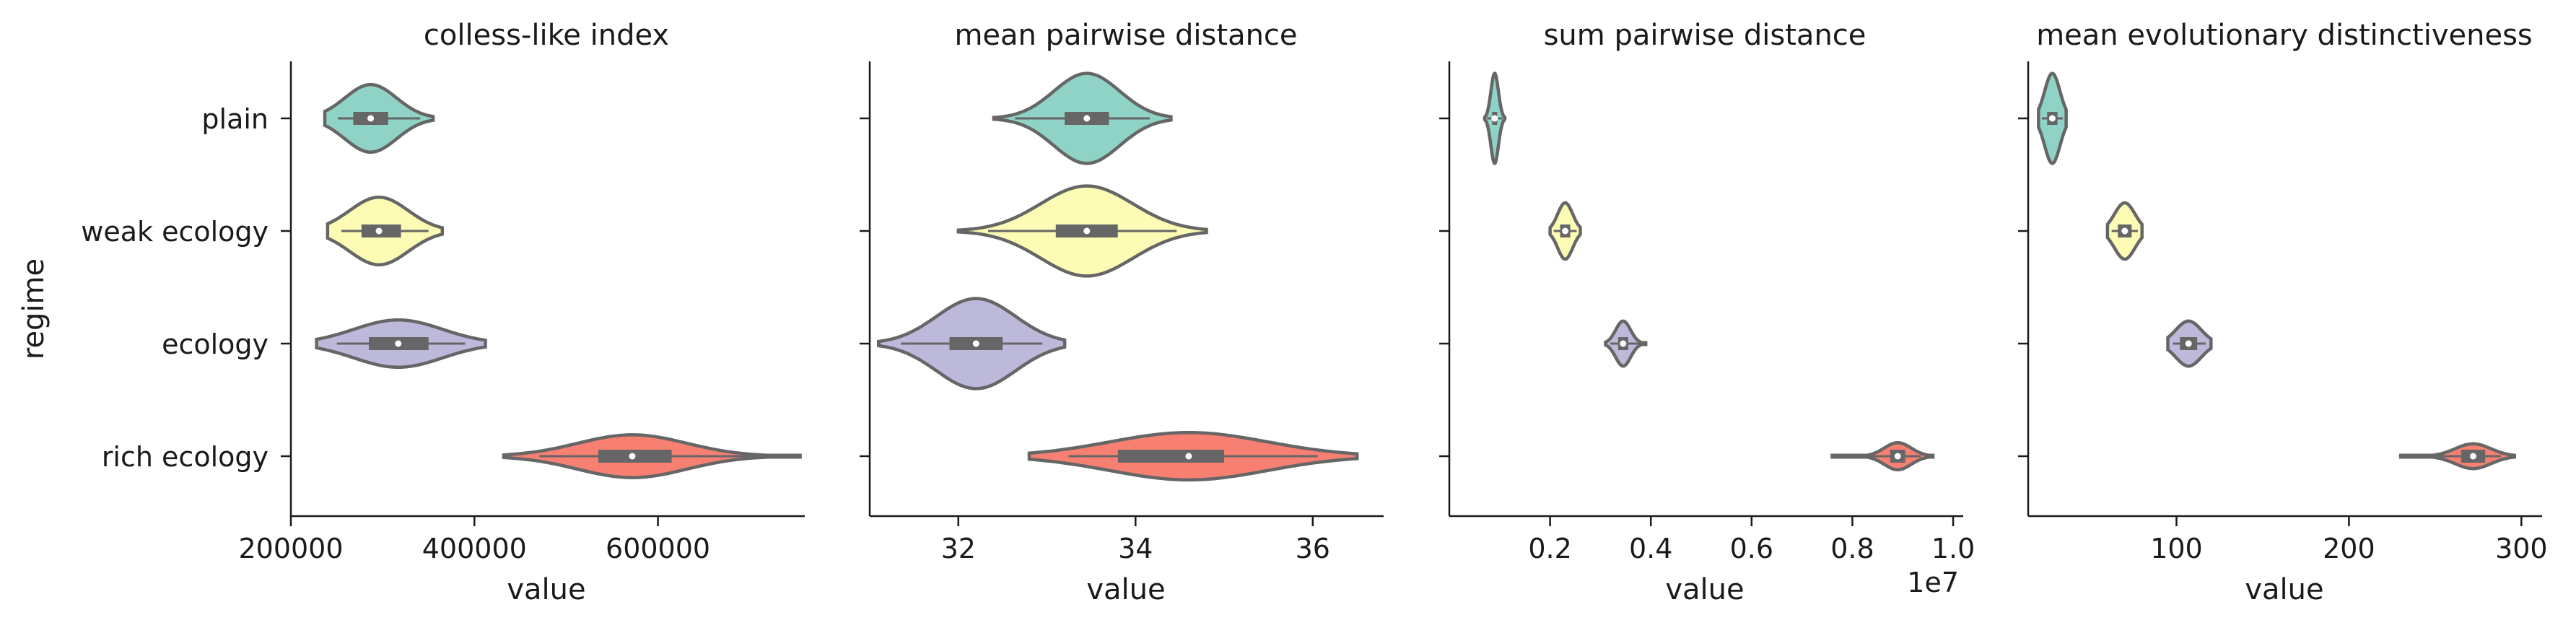  What do you see at coordinates (215, 344) in the screenshot?
I see `category-label-ecology: ecology` at bounding box center [215, 344].